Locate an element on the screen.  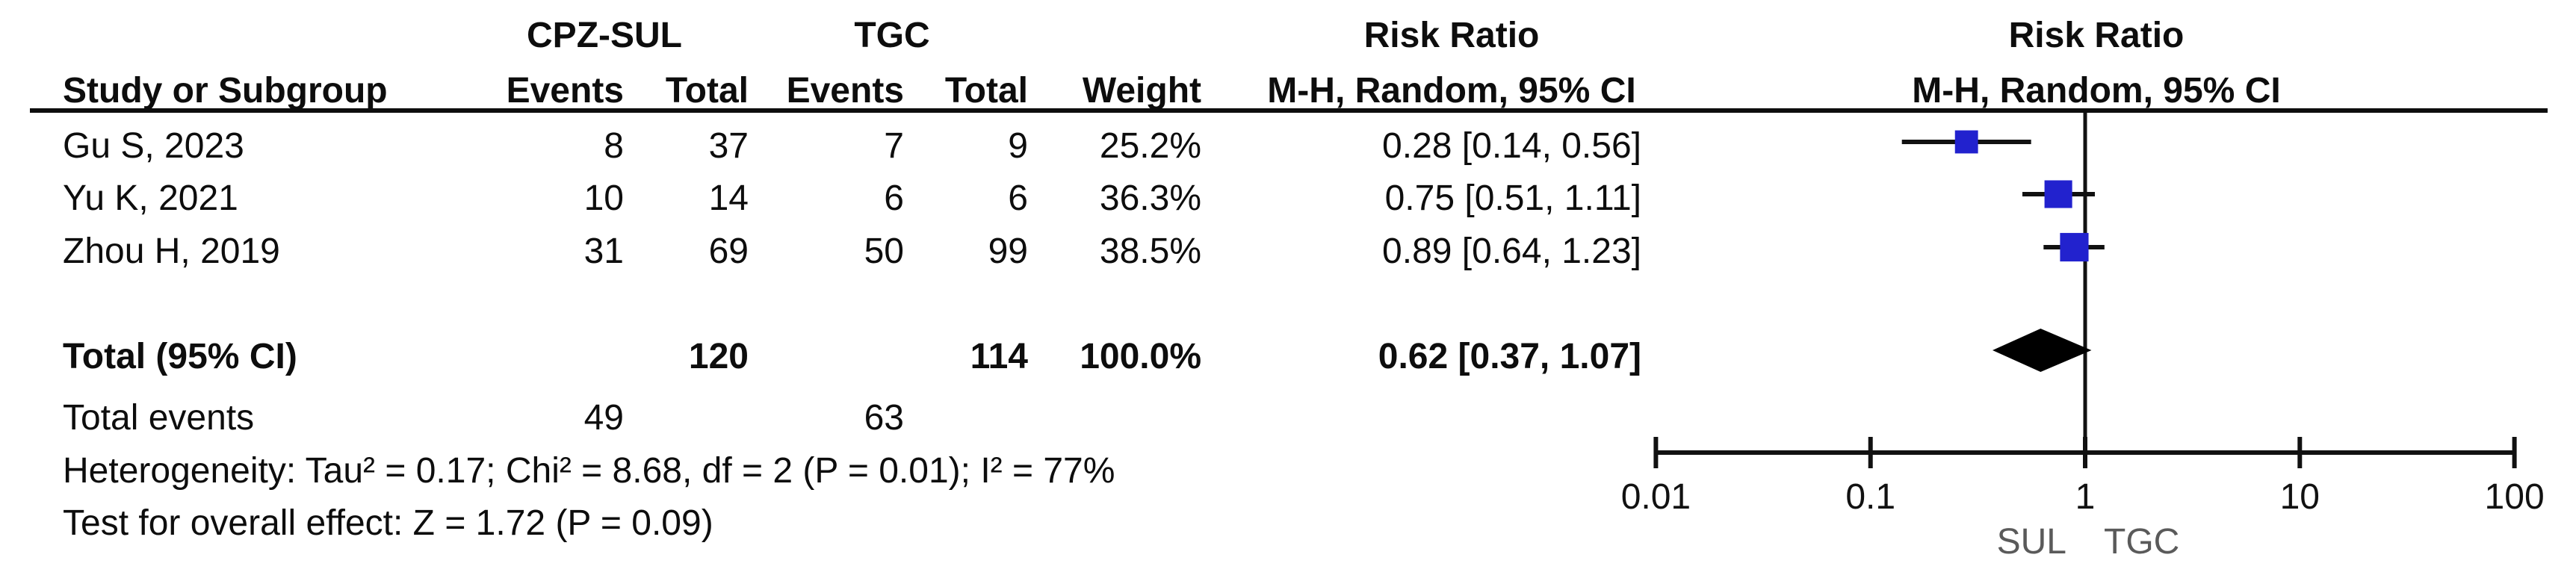
control-total-value: 6 is located at coordinates (1018, 198).